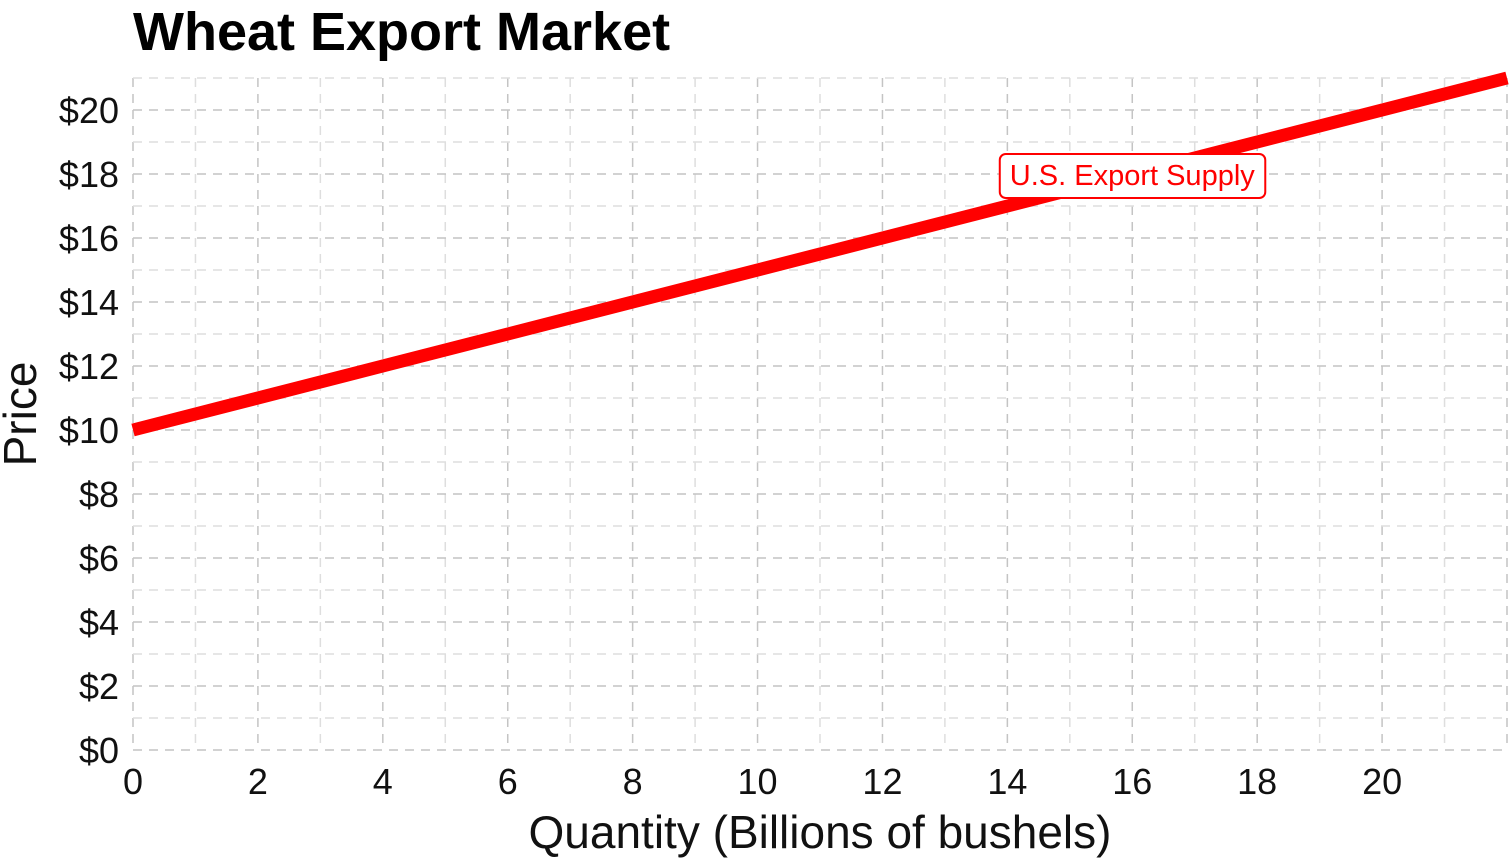 The height and width of the screenshot is (864, 1512). Describe the element at coordinates (99, 686) in the screenshot. I see `y-tick-label: $2` at that location.